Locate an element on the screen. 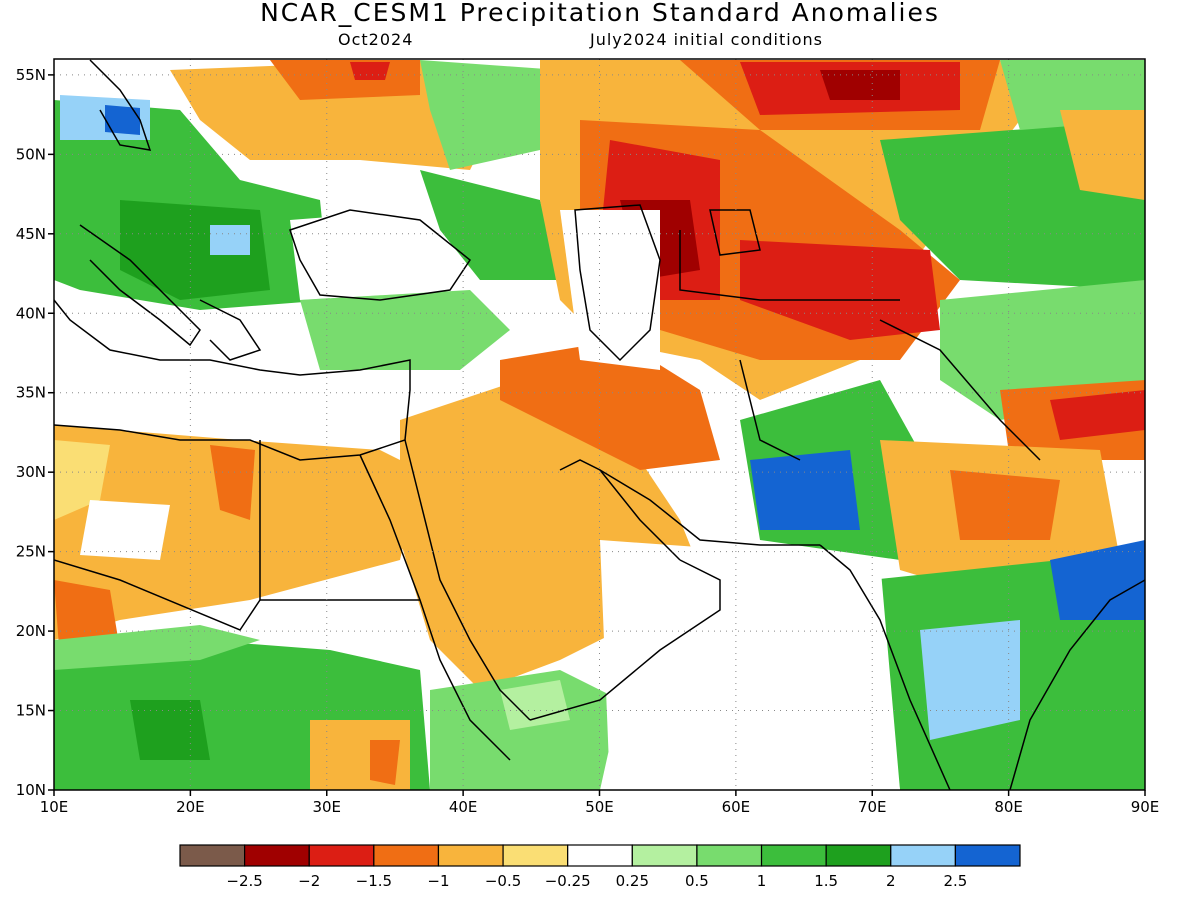  lat-tick-label: 50N is located at coordinates (31, 154).